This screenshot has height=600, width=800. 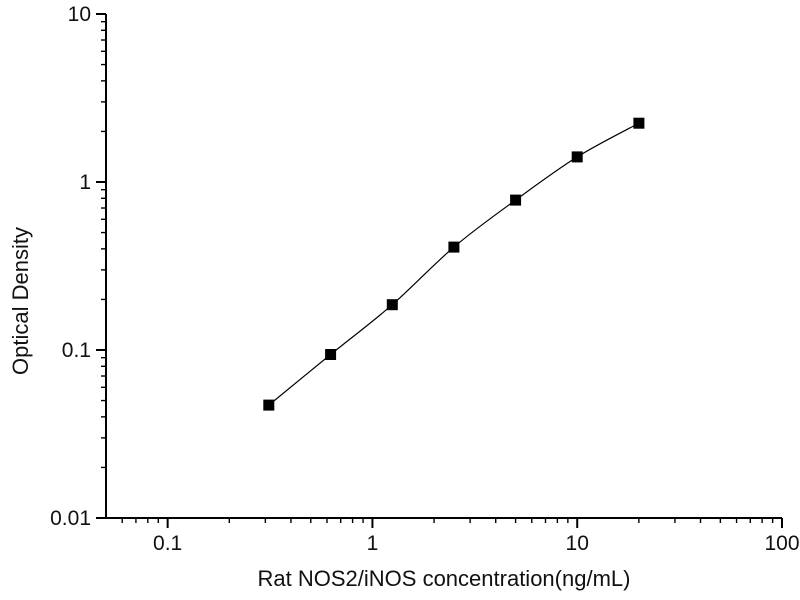 What do you see at coordinates (167, 543) in the screenshot?
I see `x-tick-label: 0.1` at bounding box center [167, 543].